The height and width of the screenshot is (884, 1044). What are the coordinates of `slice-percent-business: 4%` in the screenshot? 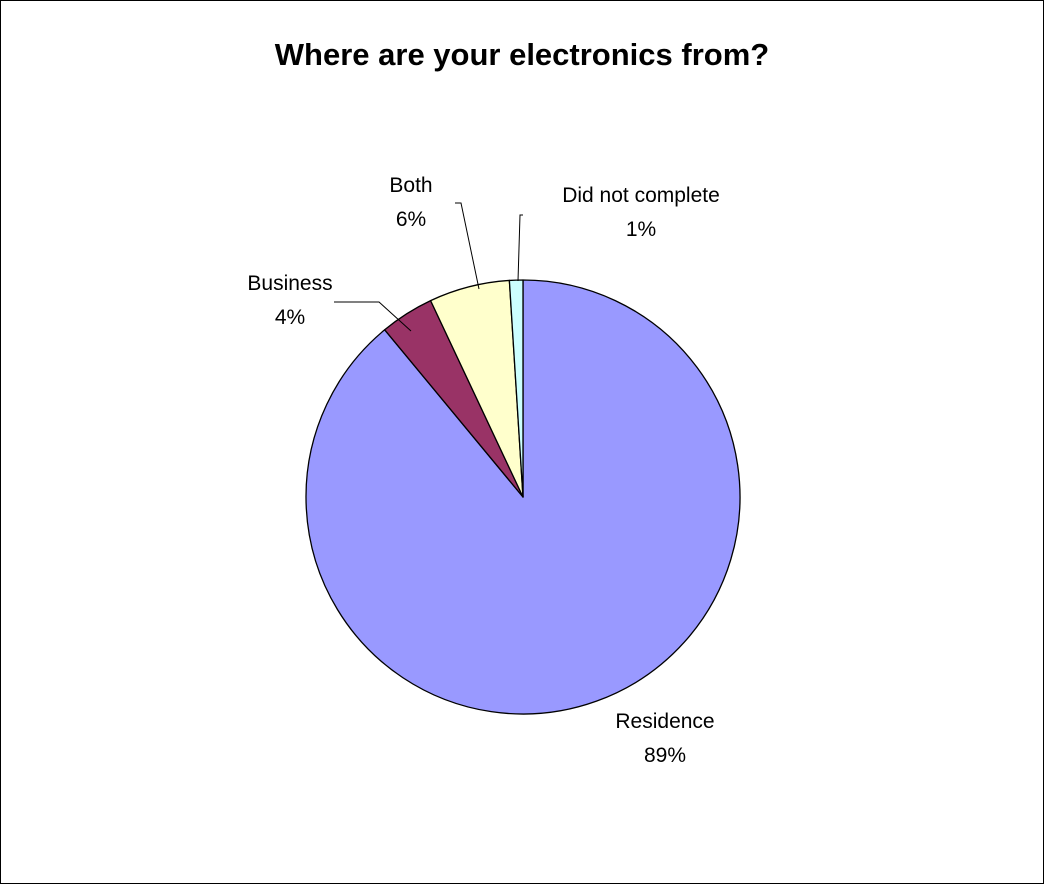 It's located at (290, 317).